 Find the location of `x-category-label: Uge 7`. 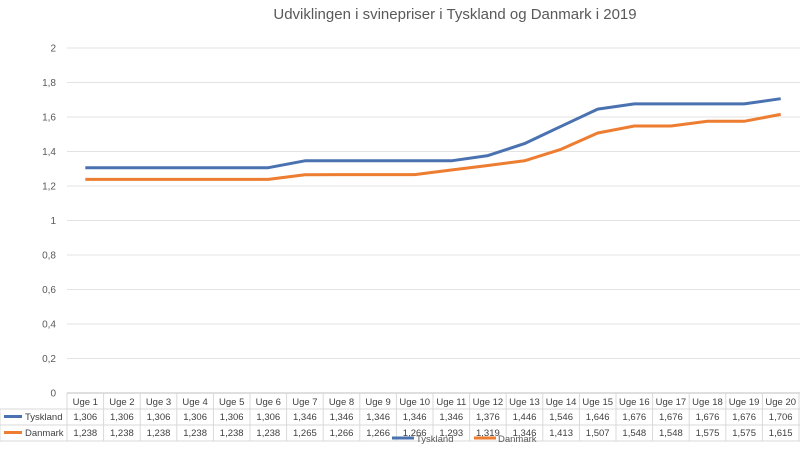

x-category-label: Uge 7 is located at coordinates (304, 402).